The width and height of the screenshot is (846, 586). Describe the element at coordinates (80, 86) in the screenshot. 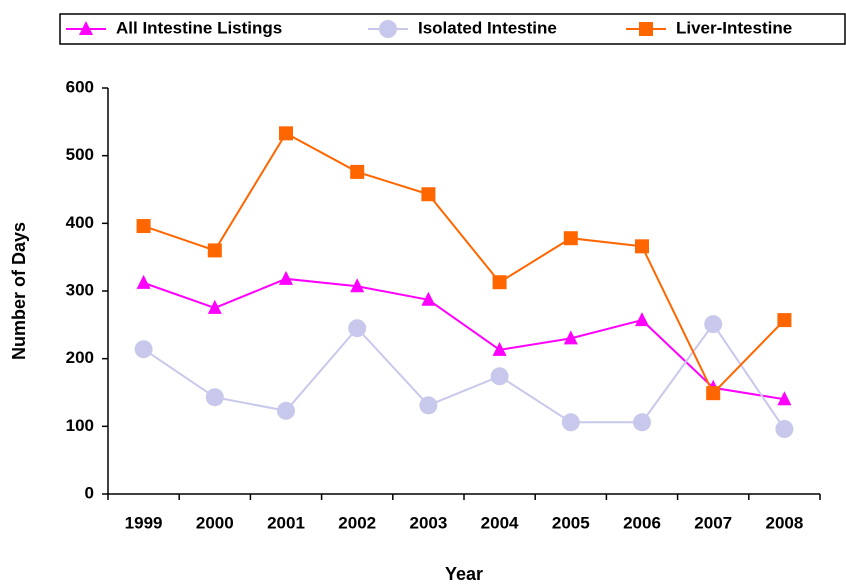

I see `y-tick-label: 600` at that location.